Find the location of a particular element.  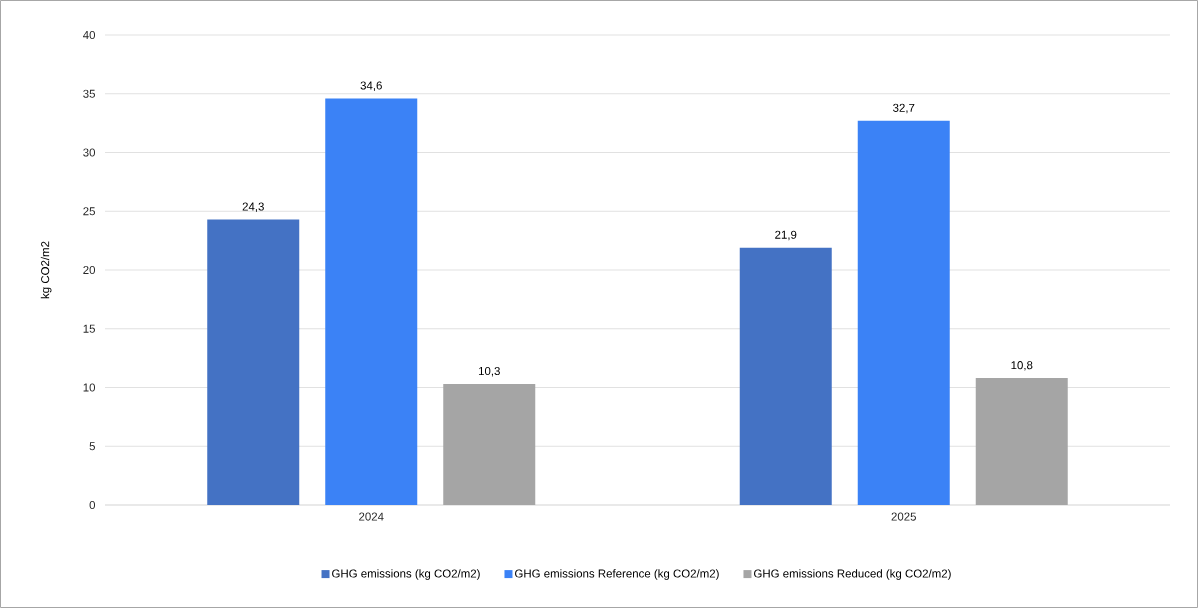

y-tick-label: 35 is located at coordinates (89, 93).